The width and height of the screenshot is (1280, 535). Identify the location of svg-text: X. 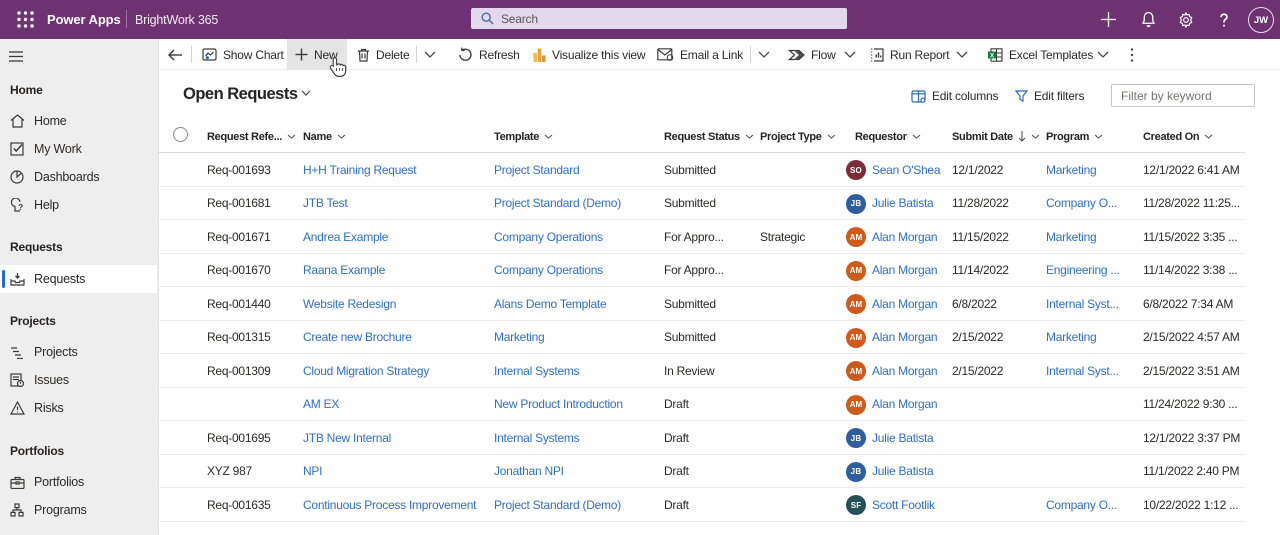
(992, 55).